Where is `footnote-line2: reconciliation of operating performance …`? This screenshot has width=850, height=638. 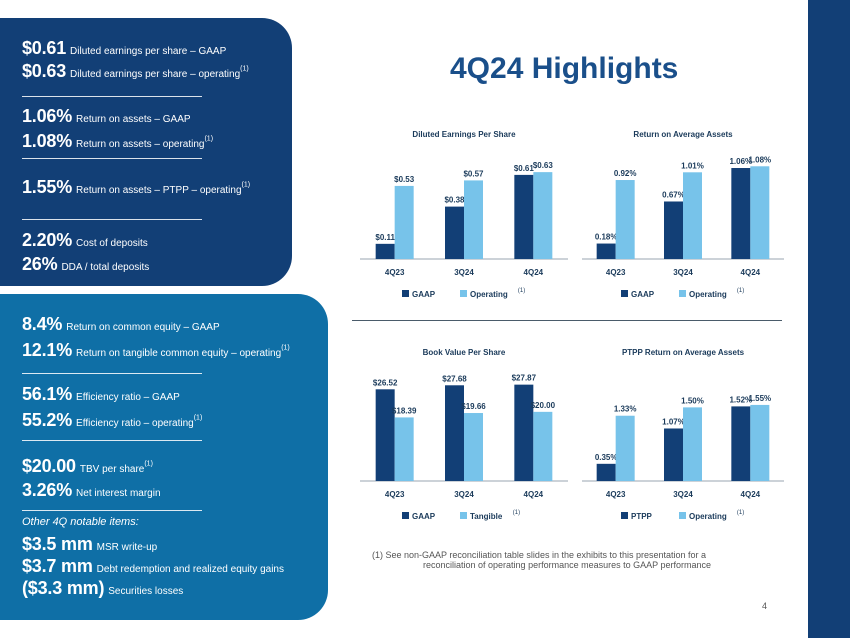 footnote-line2: reconciliation of operating performance … is located at coordinates (567, 565).